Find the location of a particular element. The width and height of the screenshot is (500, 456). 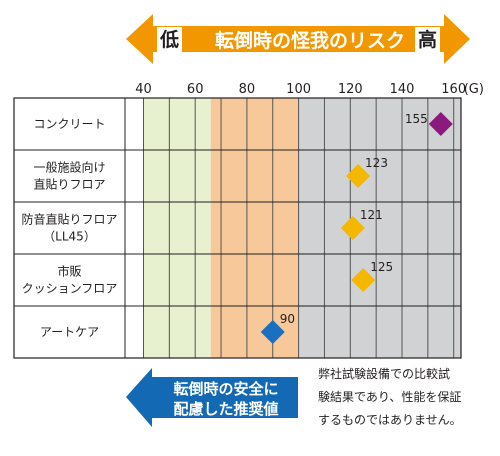

risk-high-label: 高 is located at coordinates (427, 39).